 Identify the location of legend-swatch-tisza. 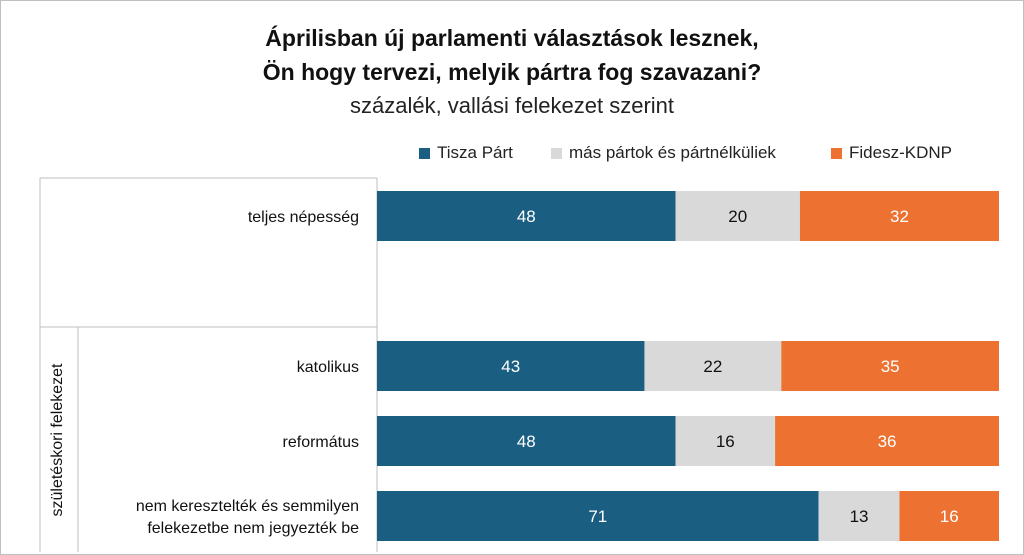
(424, 153).